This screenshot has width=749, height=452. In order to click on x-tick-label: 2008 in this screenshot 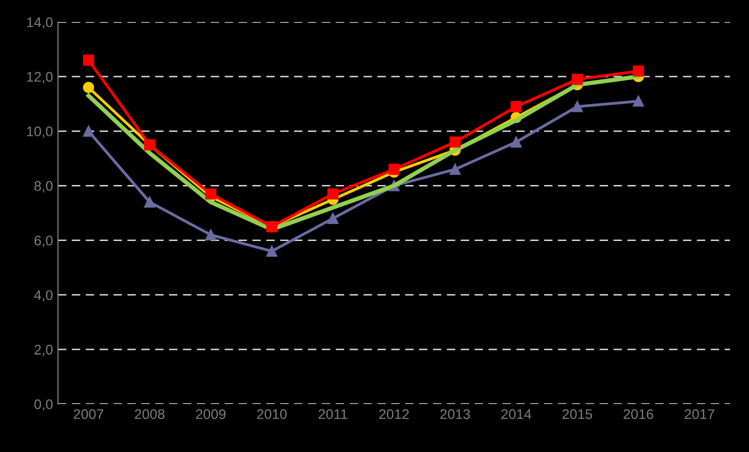, I will do `click(149, 414)`.